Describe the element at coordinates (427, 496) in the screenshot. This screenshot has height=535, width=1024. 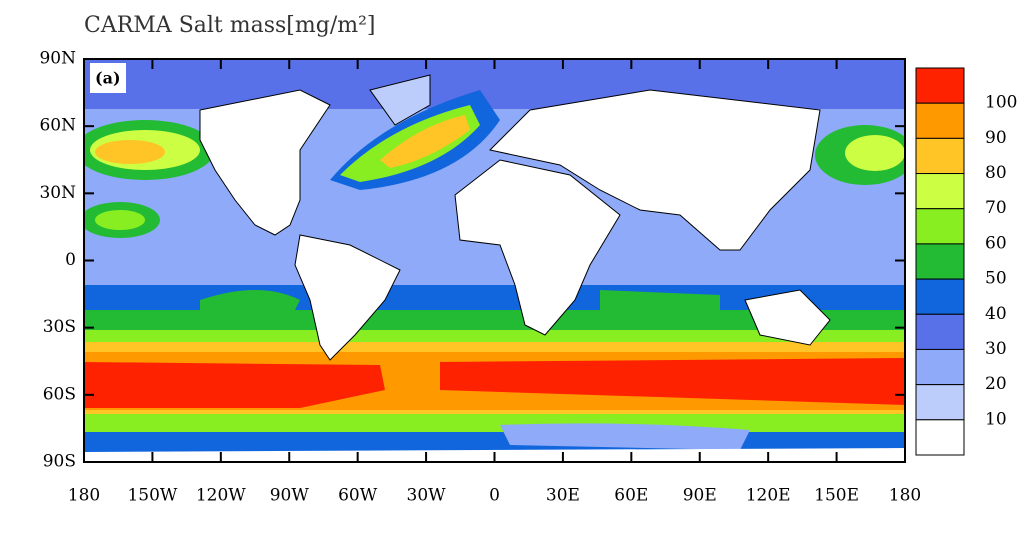
I see `x-tick-label: 30W` at that location.